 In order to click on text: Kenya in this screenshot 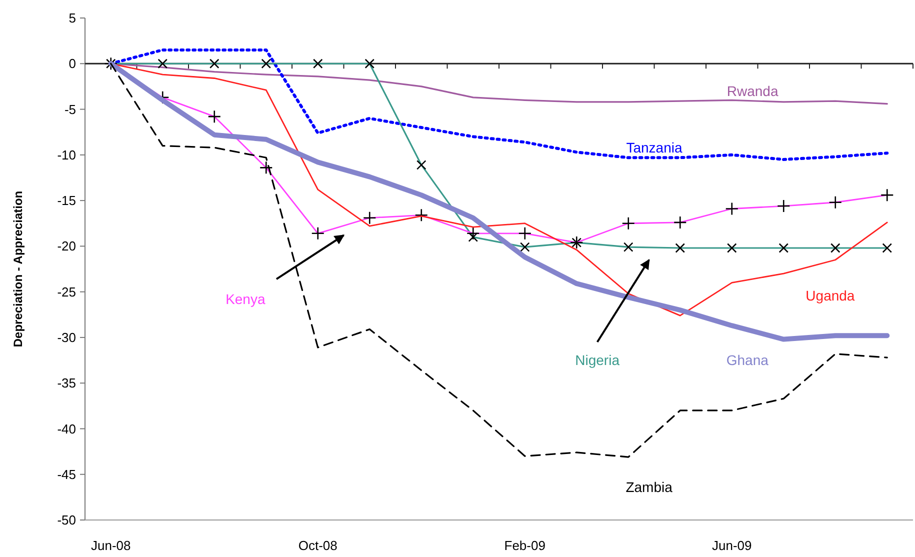, I will do `click(246, 299)`.